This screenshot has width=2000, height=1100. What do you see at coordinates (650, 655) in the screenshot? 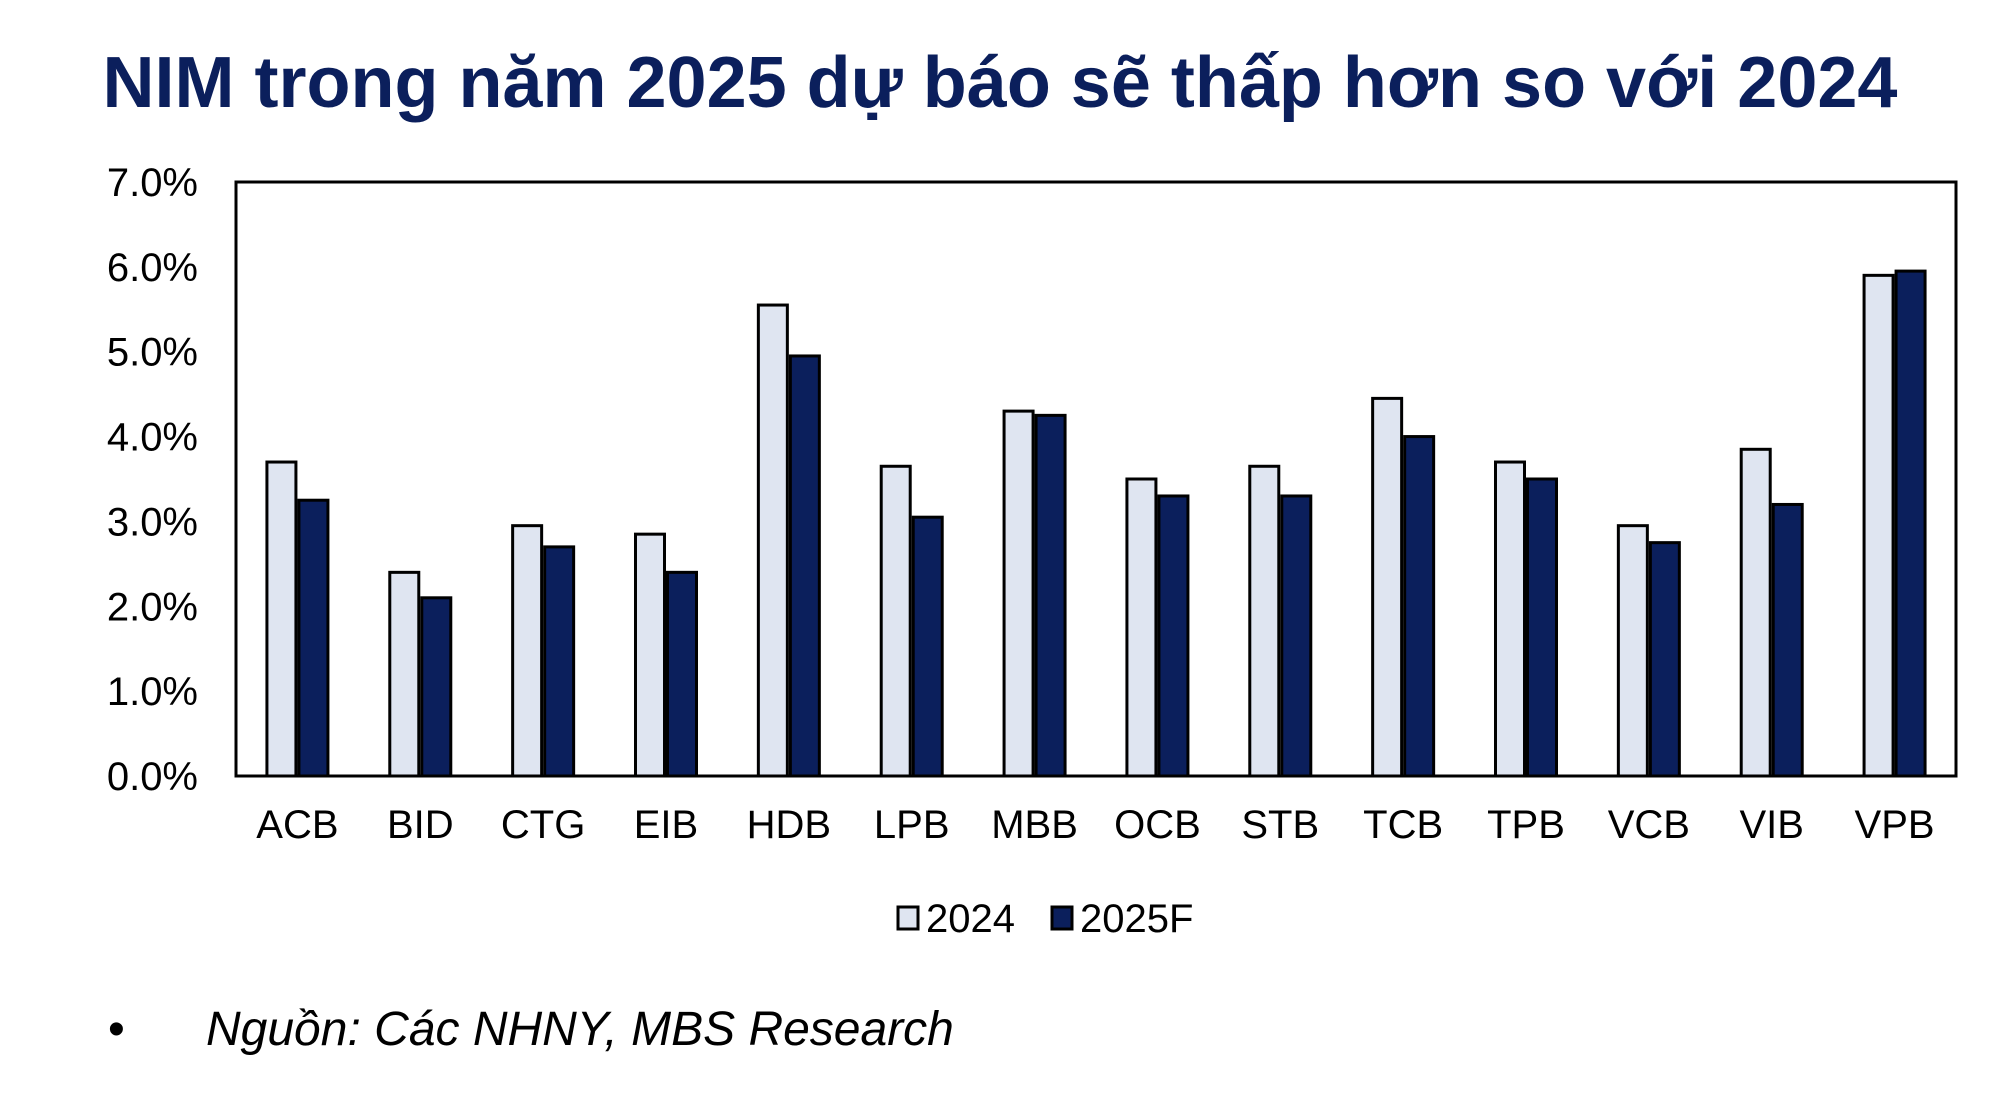
I see `bar-eib-2024` at bounding box center [650, 655].